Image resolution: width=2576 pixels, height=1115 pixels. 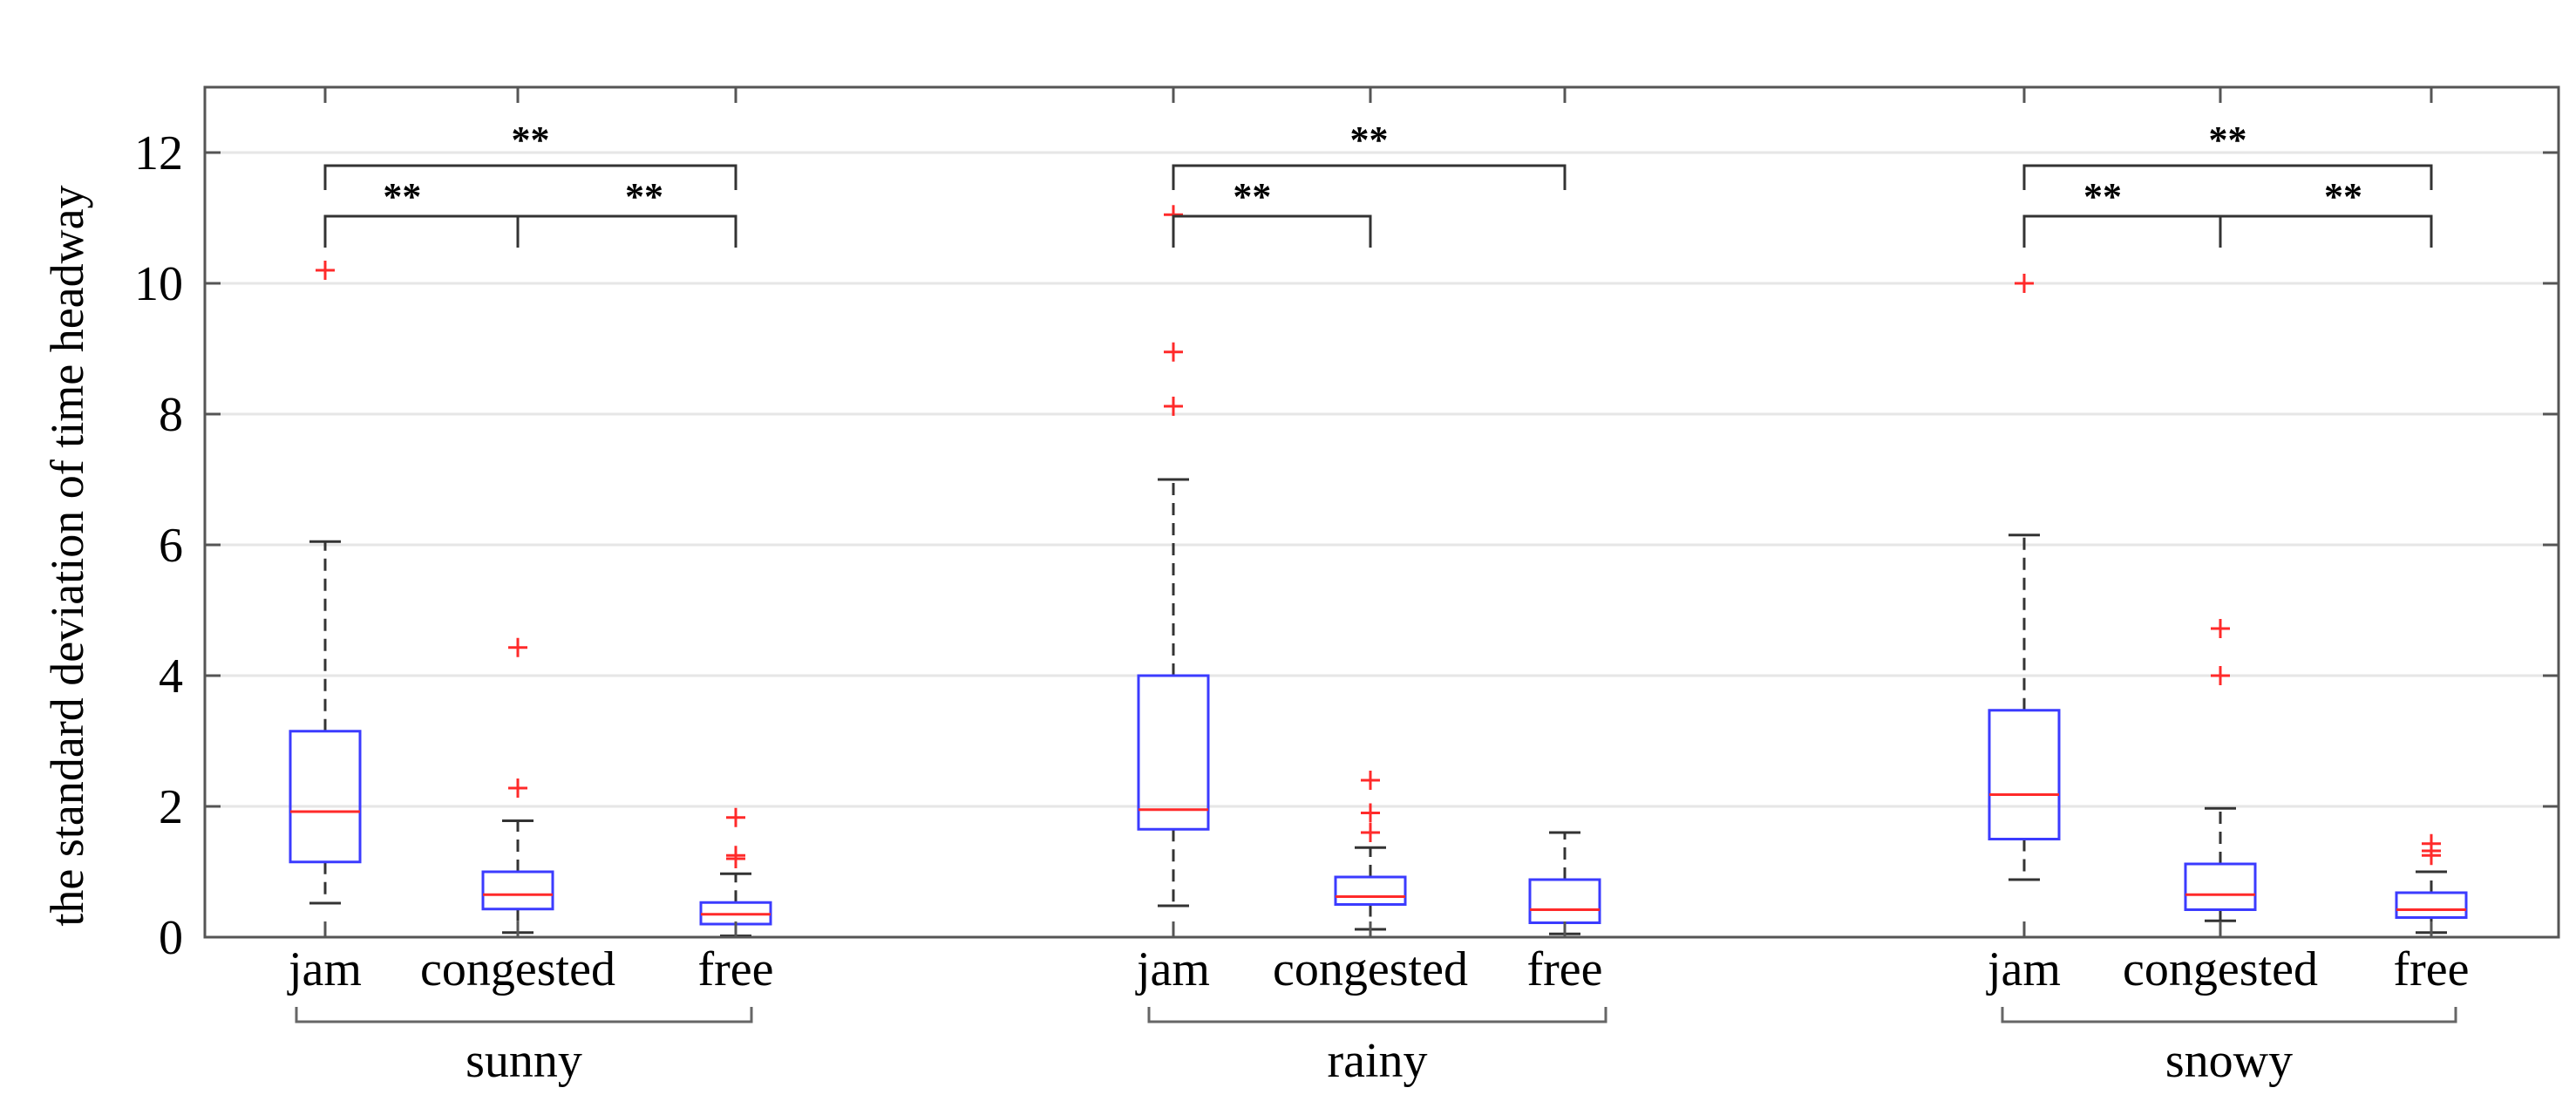 I want to click on group-label: rainy, so click(x=1377, y=1061).